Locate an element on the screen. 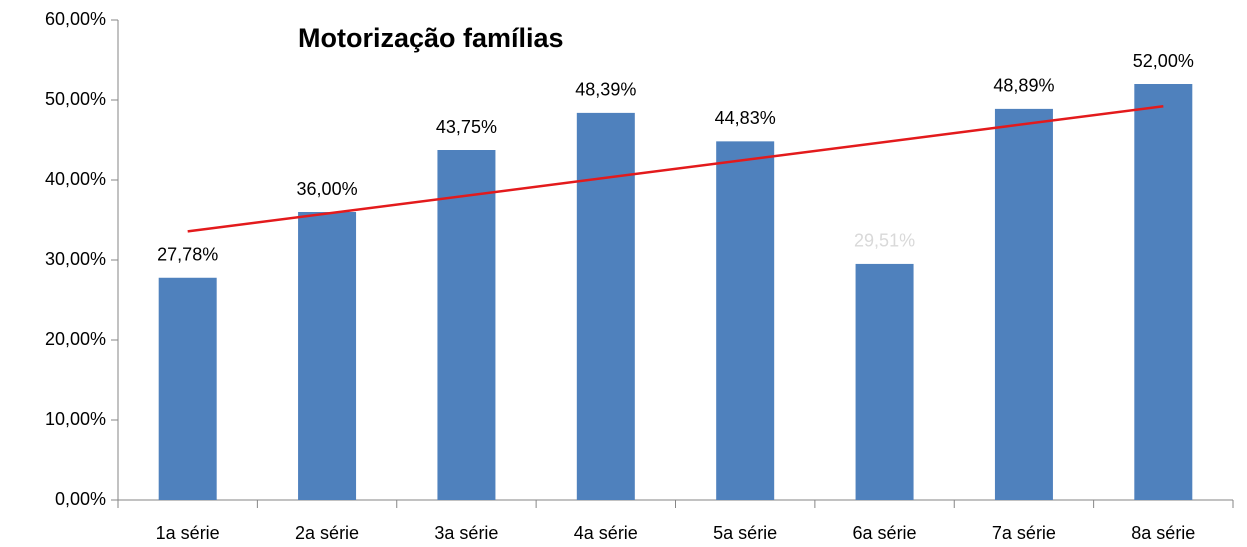  value-label: 36,00% is located at coordinates (327, 189).